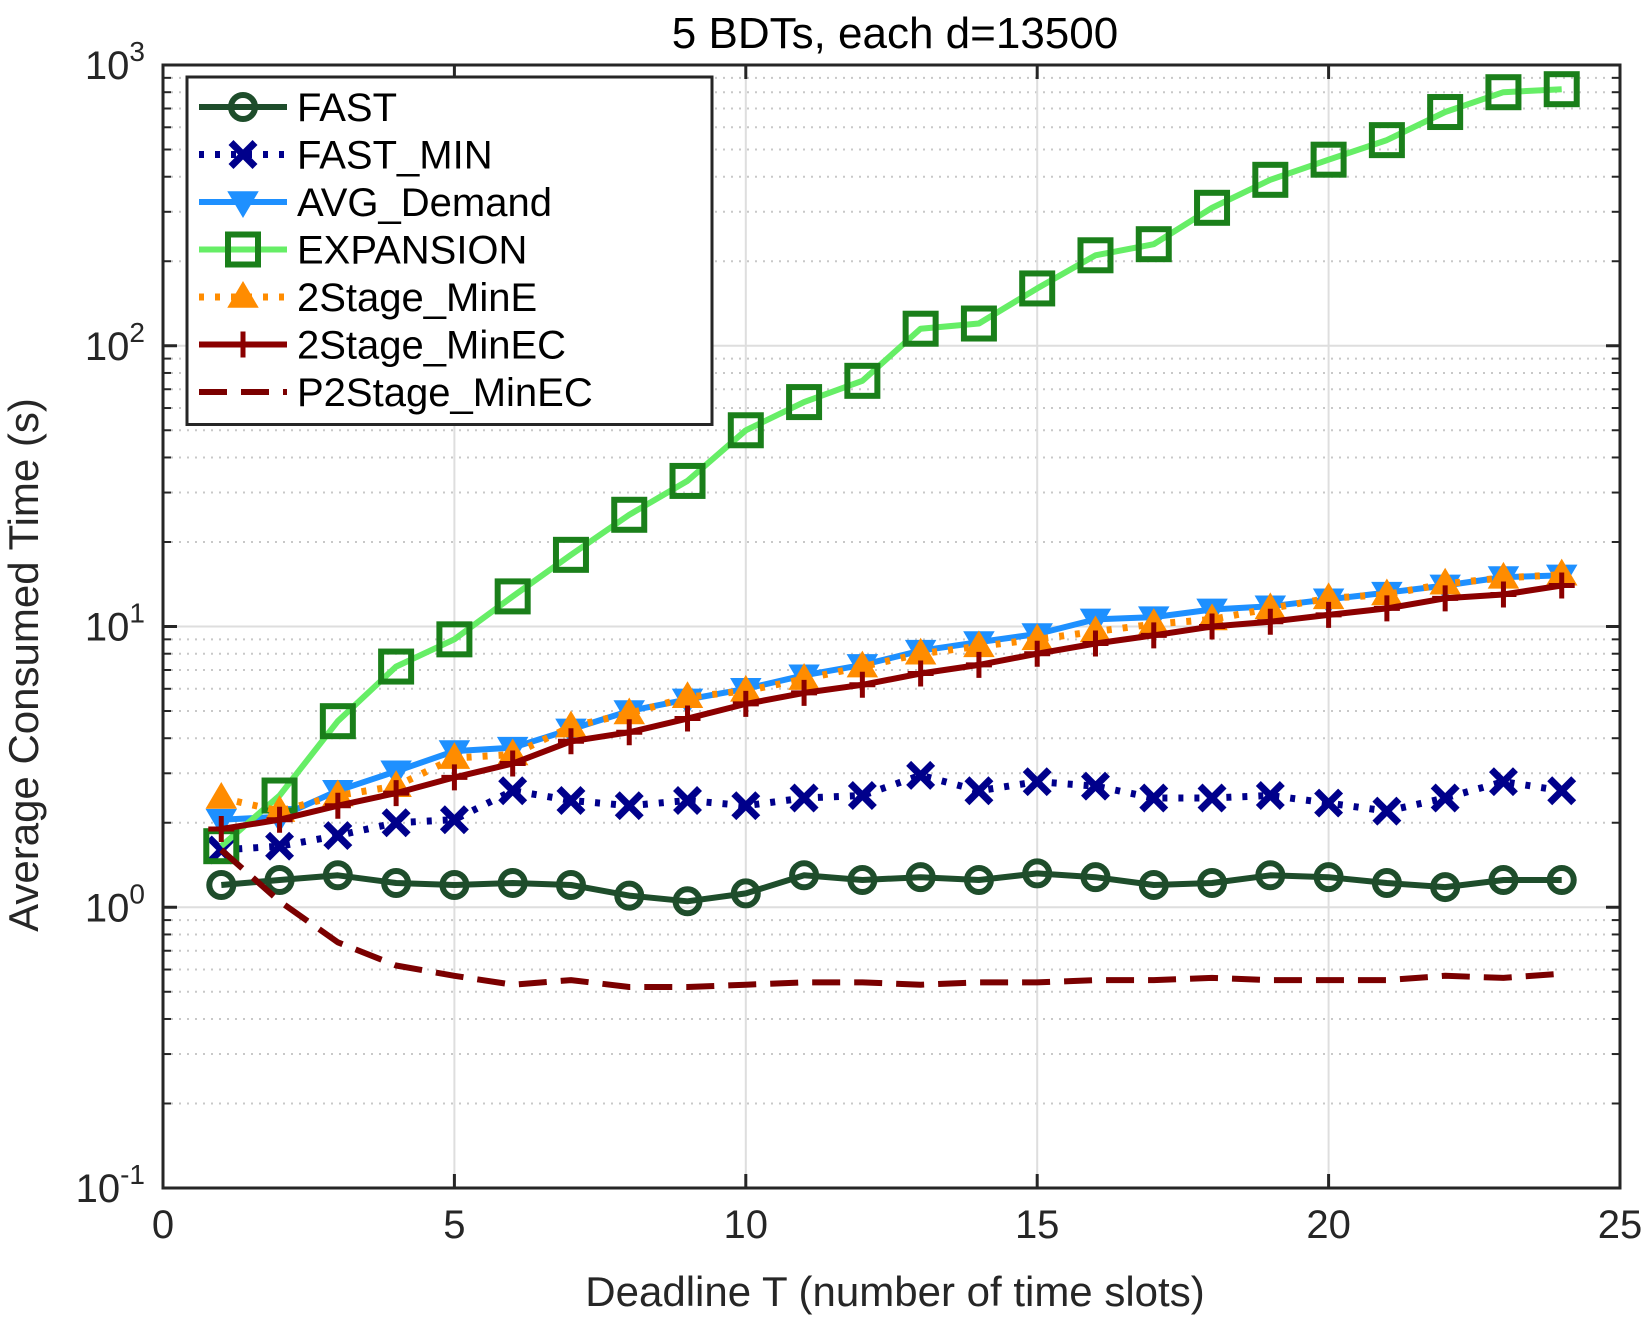 The image size is (1650, 1317). What do you see at coordinates (746, 1225) in the screenshot?
I see `x-tick-label: 10` at bounding box center [746, 1225].